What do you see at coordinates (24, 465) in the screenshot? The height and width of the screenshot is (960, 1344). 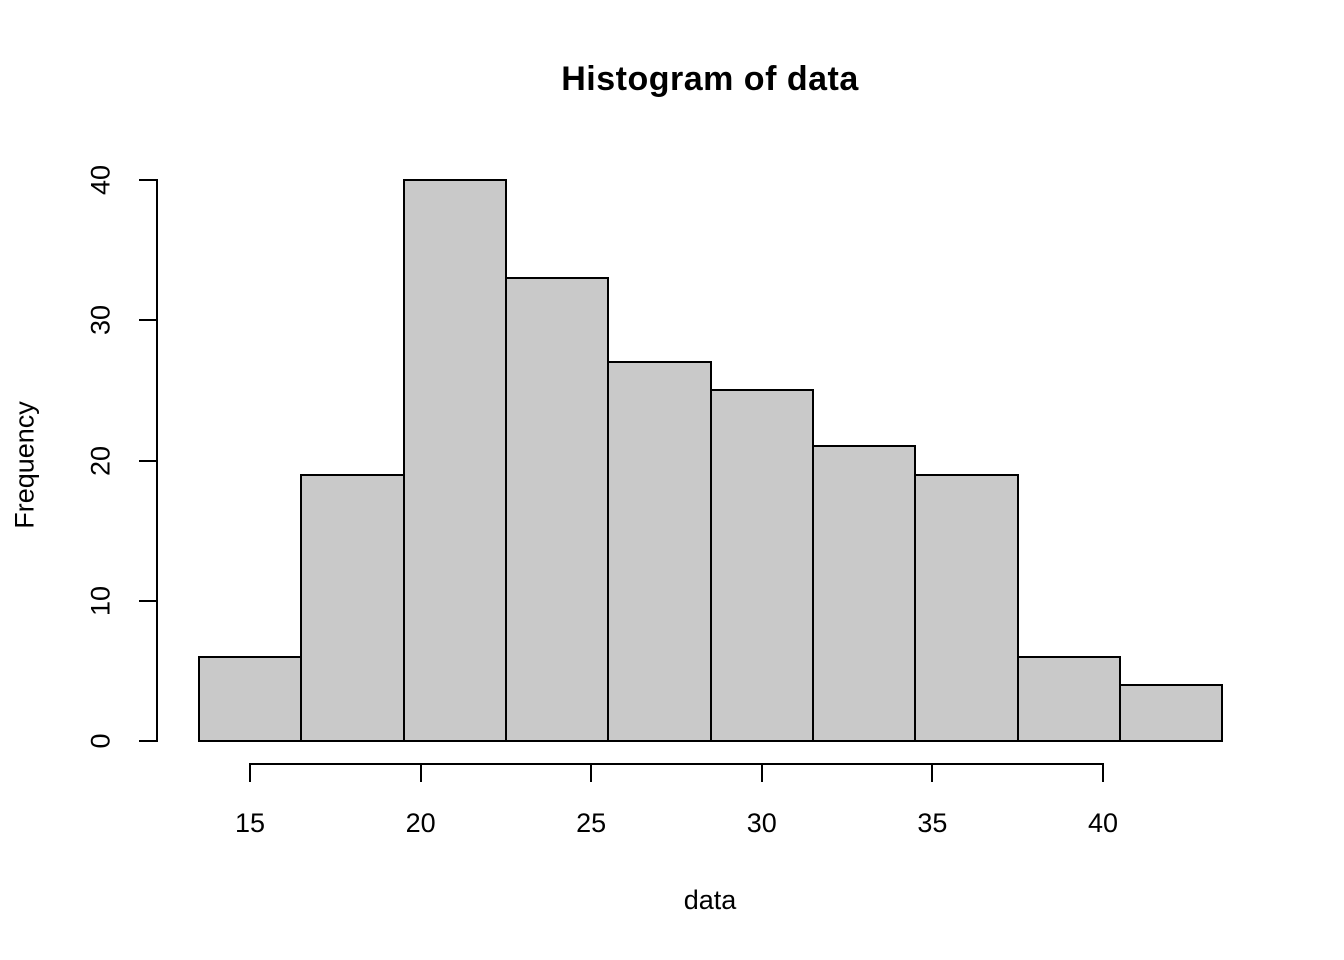 I see `y-axis-title-text: Frequency` at bounding box center [24, 465].